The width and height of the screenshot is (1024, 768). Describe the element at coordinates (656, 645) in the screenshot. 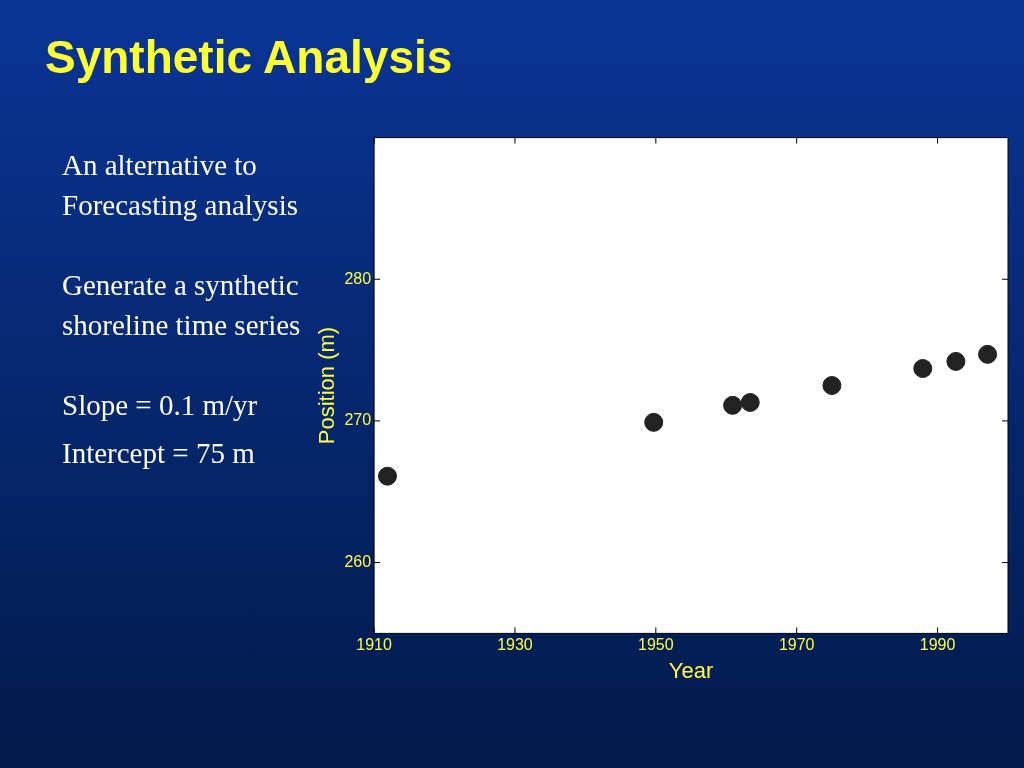

I see `x-tick-label: 1950` at that location.